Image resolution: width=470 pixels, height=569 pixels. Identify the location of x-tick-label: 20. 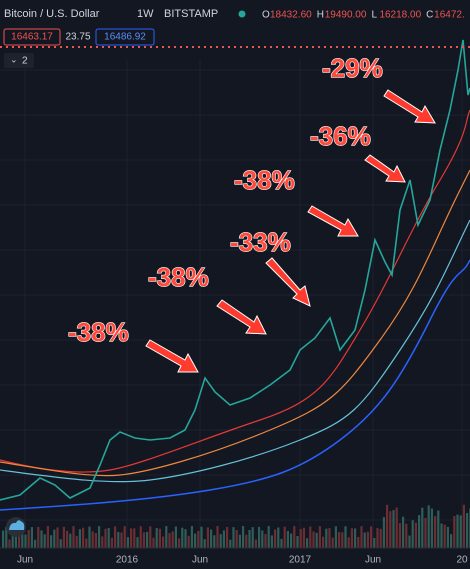
(462, 560).